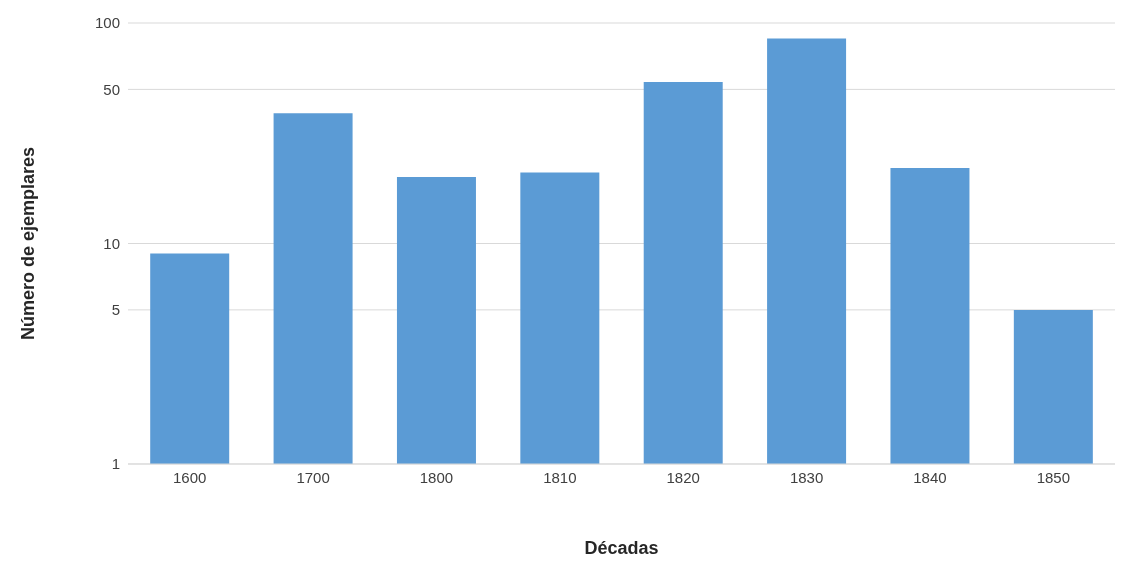  I want to click on y-tick-label: 50, so click(111, 89).